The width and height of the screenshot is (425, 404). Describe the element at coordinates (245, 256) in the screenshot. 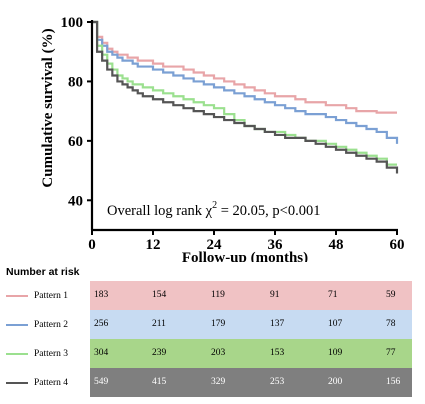

I see `x-axis-title: Follow-up (months)` at that location.